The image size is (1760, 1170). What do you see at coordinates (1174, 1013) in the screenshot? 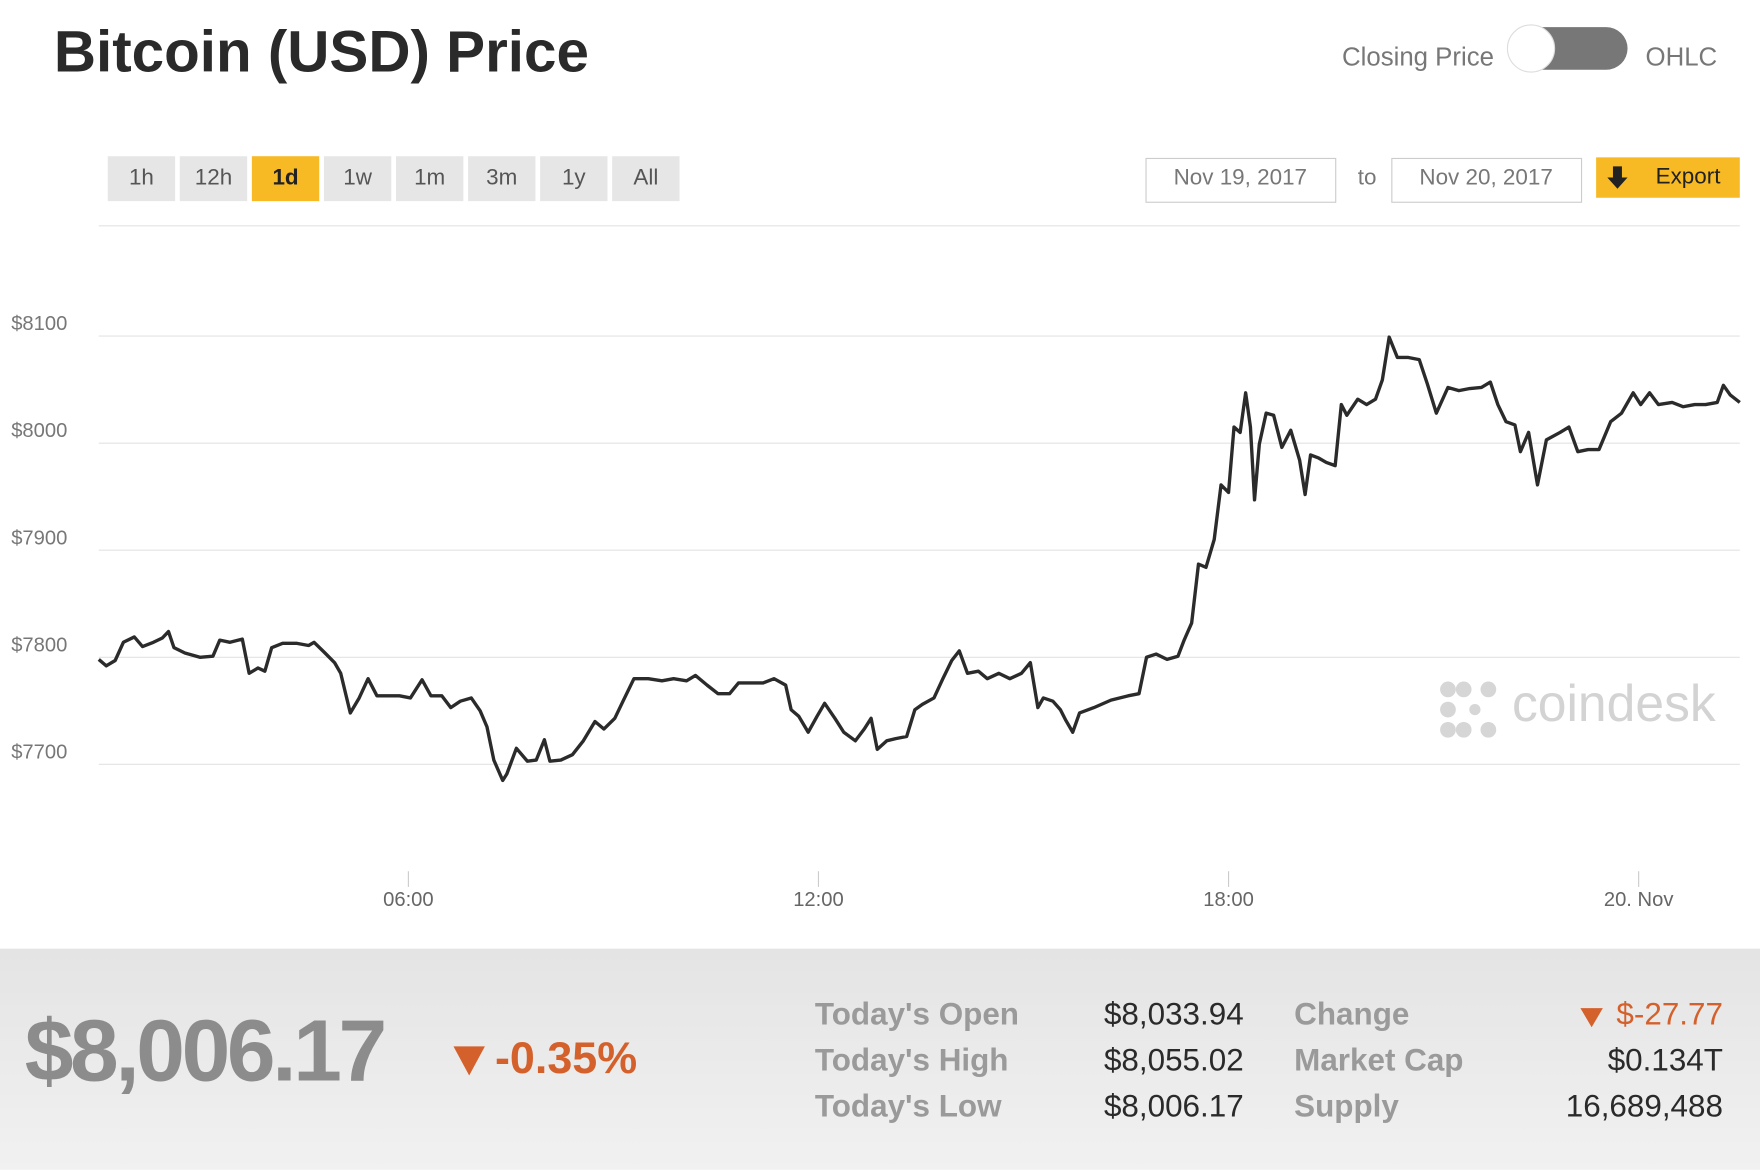
I see `stat-value: $8,033.94` at bounding box center [1174, 1013].